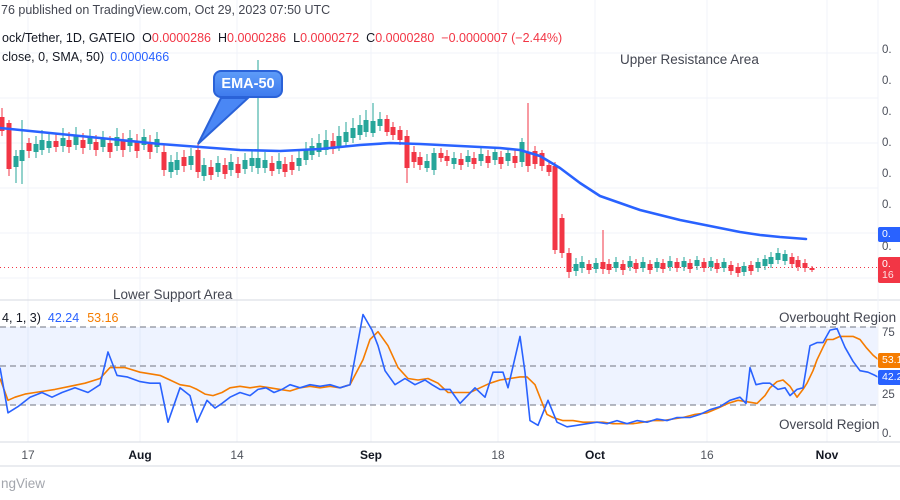  Describe the element at coordinates (103, 318) in the screenshot. I see `stoch-d-value: 53.16` at that location.